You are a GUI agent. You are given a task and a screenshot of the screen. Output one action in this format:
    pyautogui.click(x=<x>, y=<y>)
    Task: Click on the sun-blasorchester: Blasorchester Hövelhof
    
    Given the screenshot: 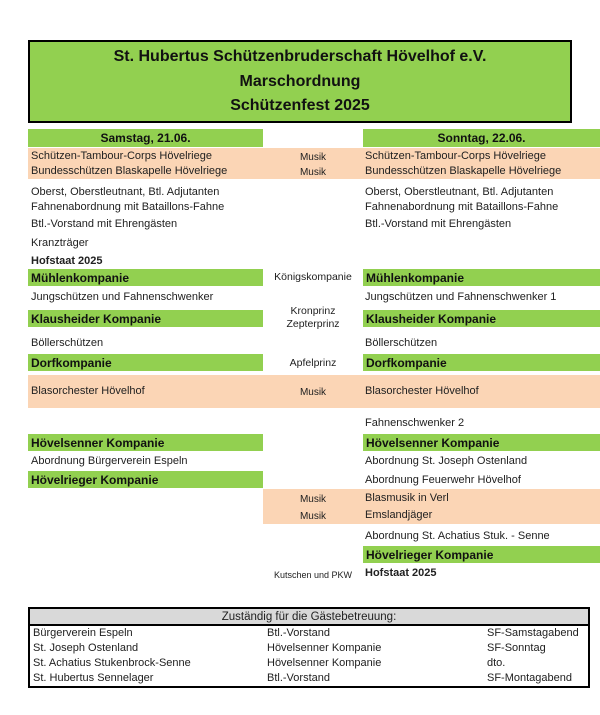 What is the action you would take?
    pyautogui.click(x=422, y=391)
    